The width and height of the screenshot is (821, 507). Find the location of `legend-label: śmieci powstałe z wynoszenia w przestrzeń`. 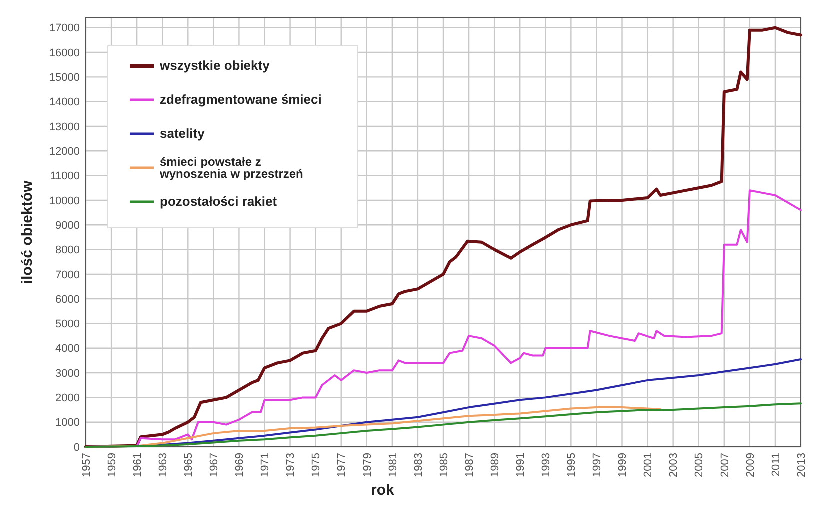

legend-label: śmieci powstałe z wynoszenia w przestrzeń is located at coordinates (231, 168).